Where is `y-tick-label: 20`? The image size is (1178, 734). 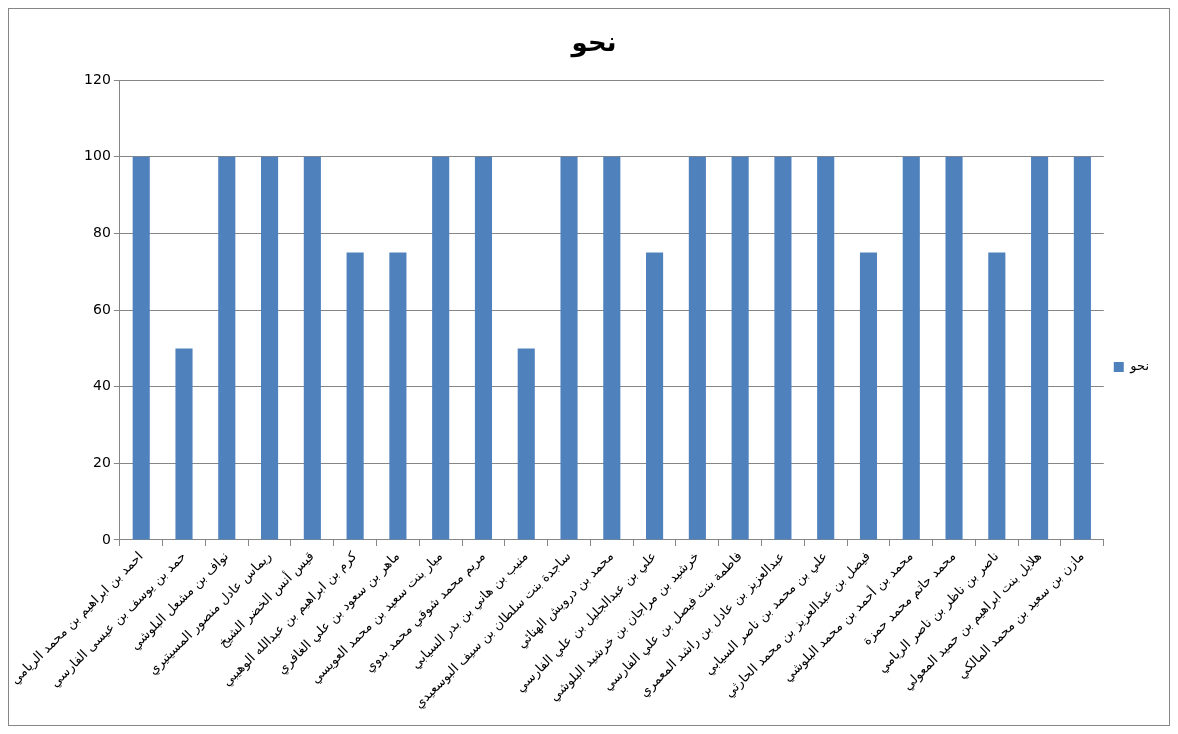 y-tick-label: 20 is located at coordinates (102, 461).